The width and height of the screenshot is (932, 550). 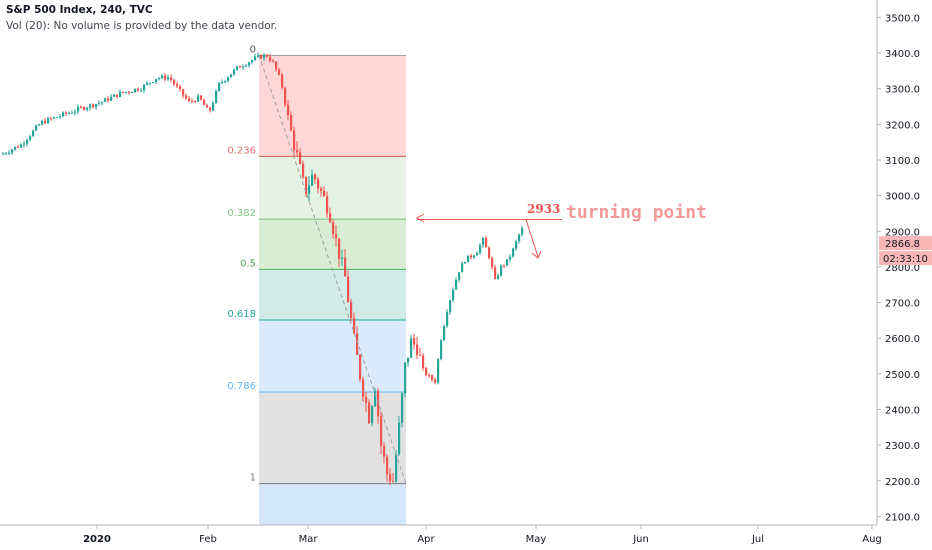 I want to click on fib-level-label: 0, so click(x=253, y=49).